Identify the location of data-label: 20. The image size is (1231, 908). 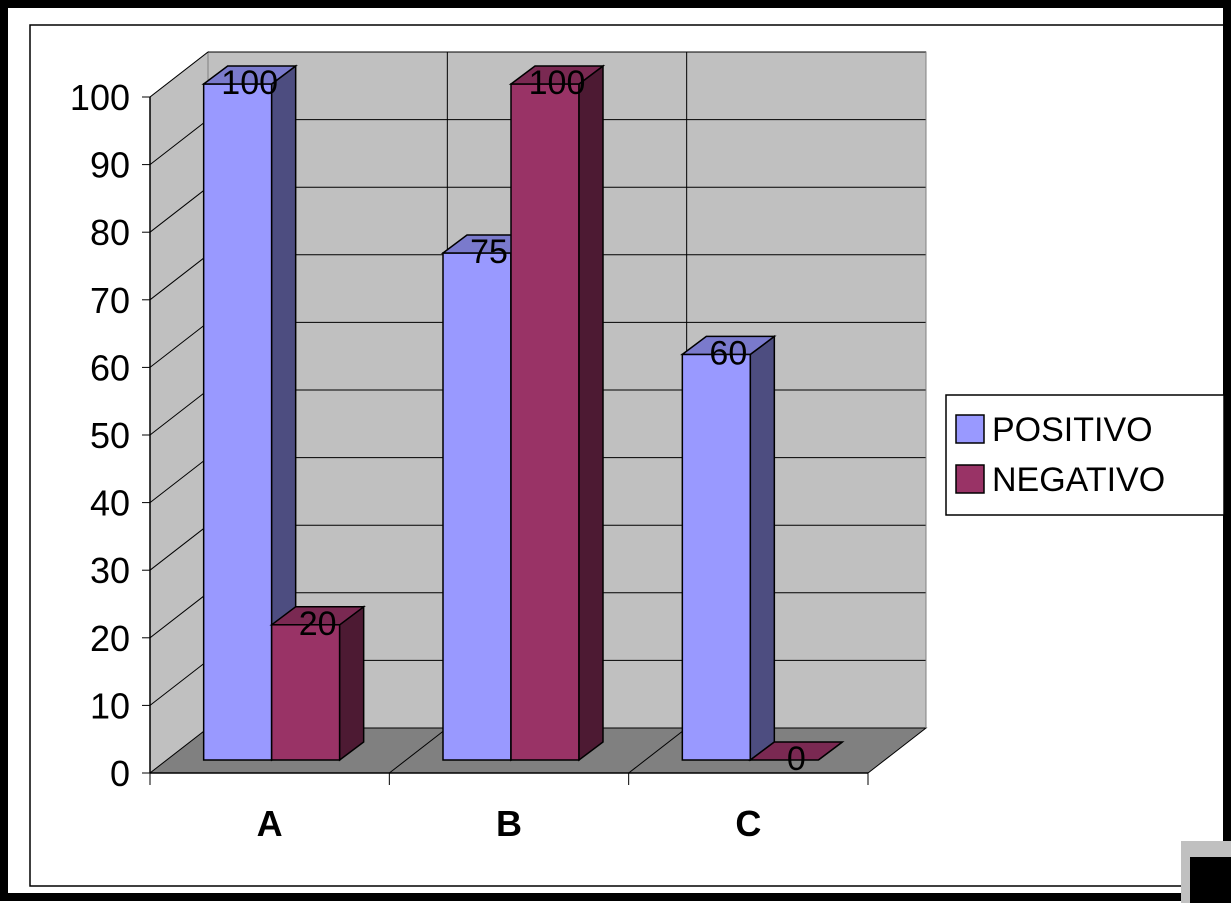
(318, 624).